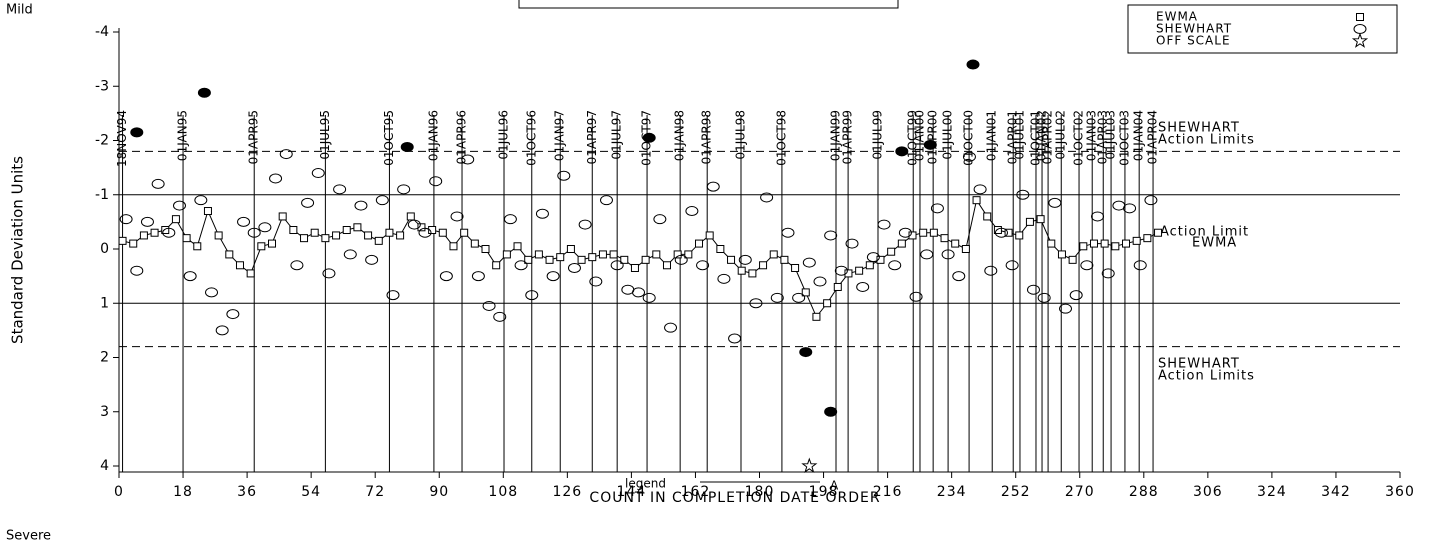 The height and width of the screenshot is (544, 1436). What do you see at coordinates (1080, 492) in the screenshot?
I see `x-tick-label: 270` at bounding box center [1080, 492].